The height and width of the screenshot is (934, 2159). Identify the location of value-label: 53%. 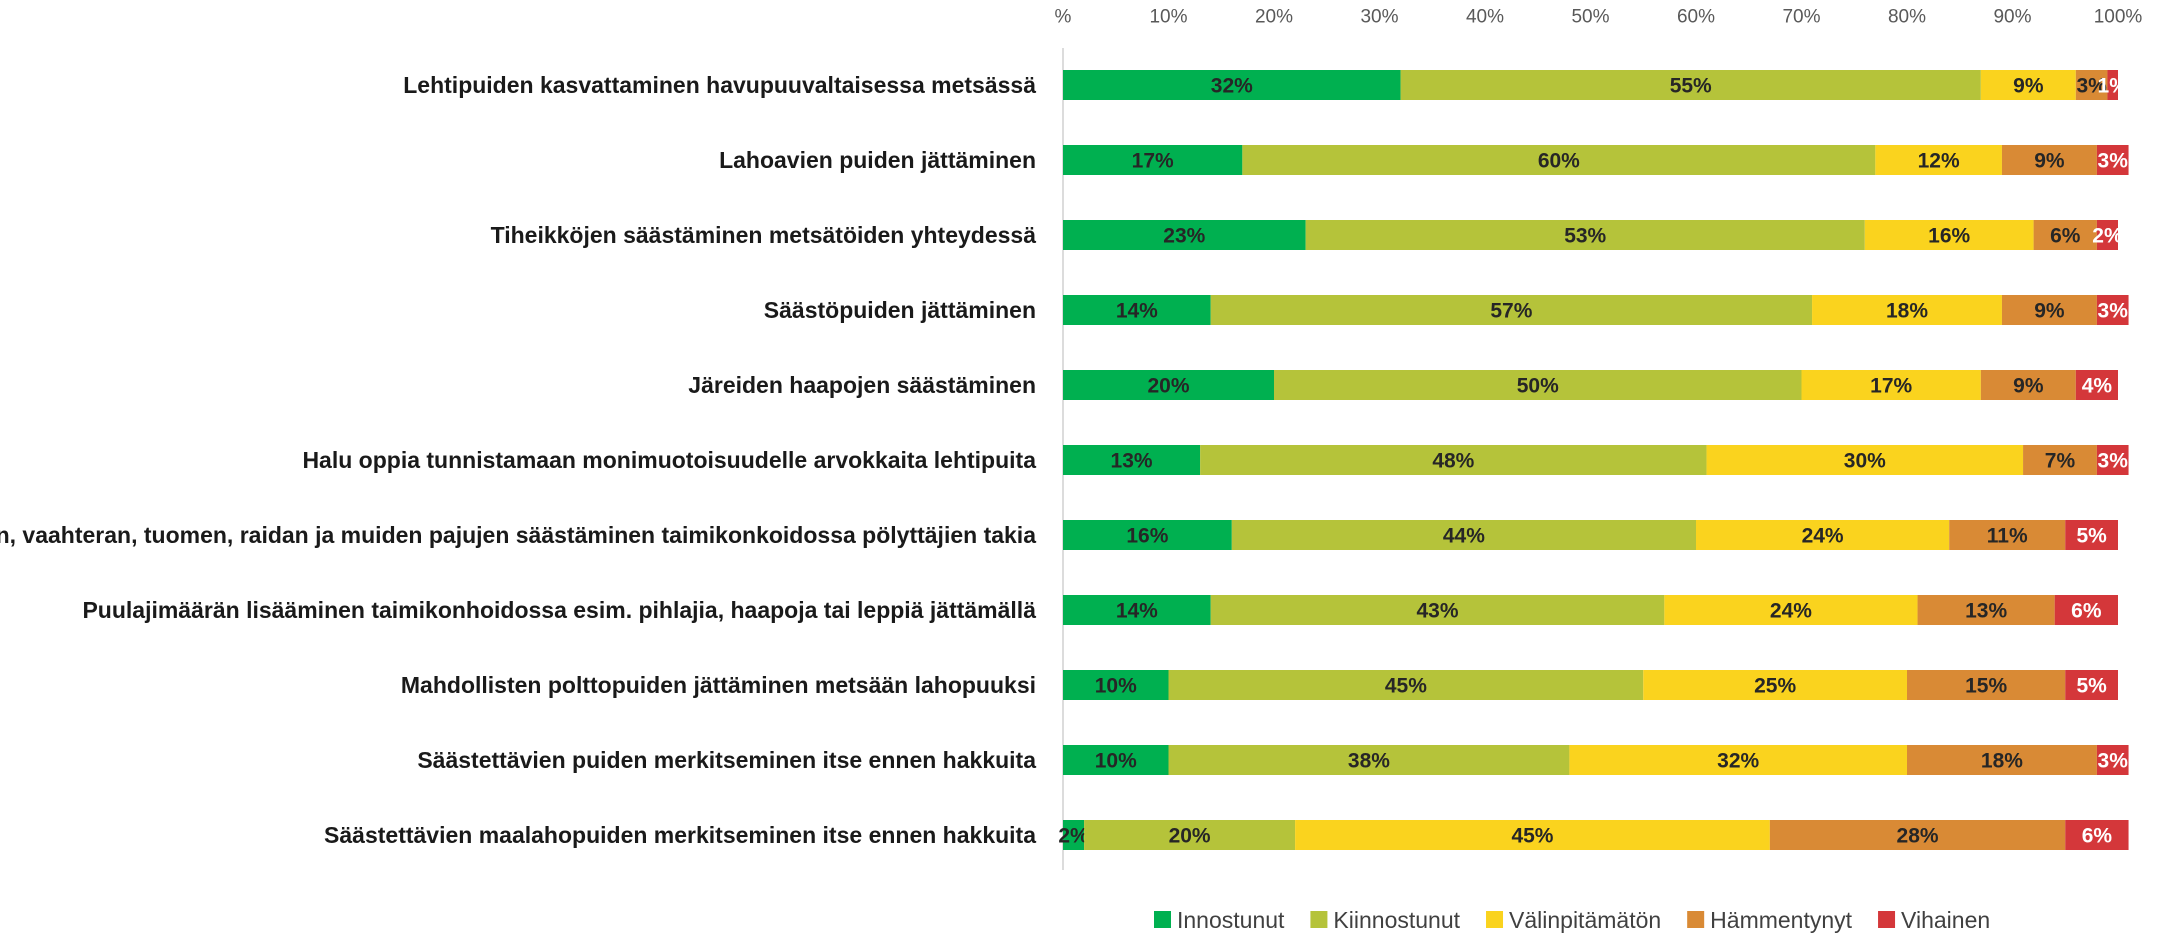
(1585, 236).